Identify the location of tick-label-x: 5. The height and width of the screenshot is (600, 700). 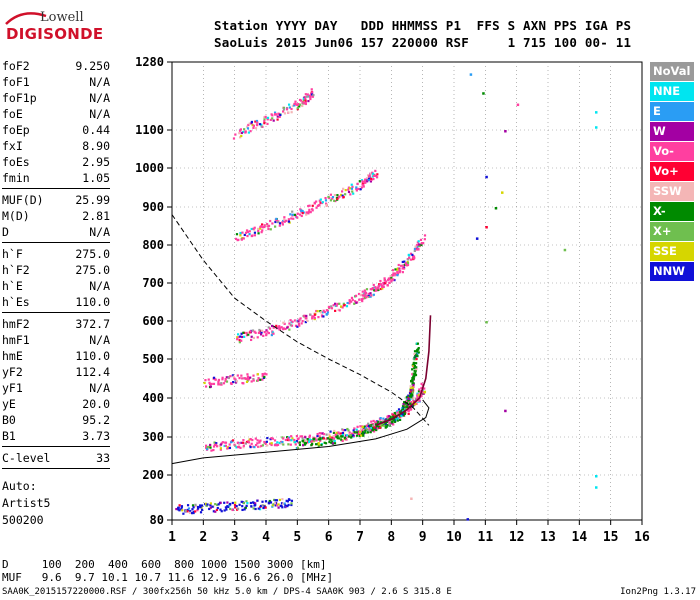
(297, 537).